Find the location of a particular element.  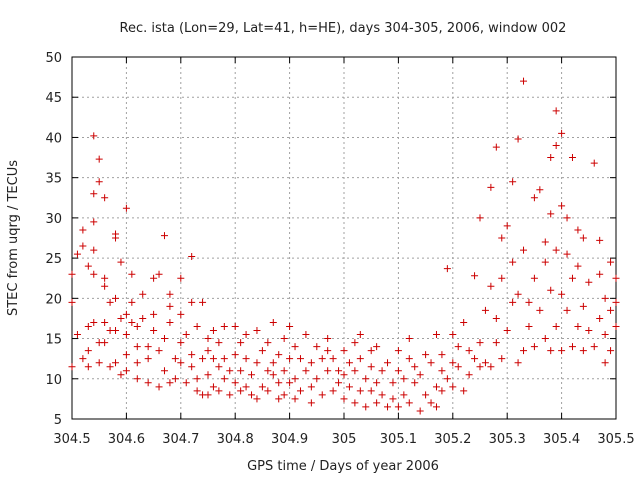

x-tick-label: 304.6 is located at coordinates (126, 439).